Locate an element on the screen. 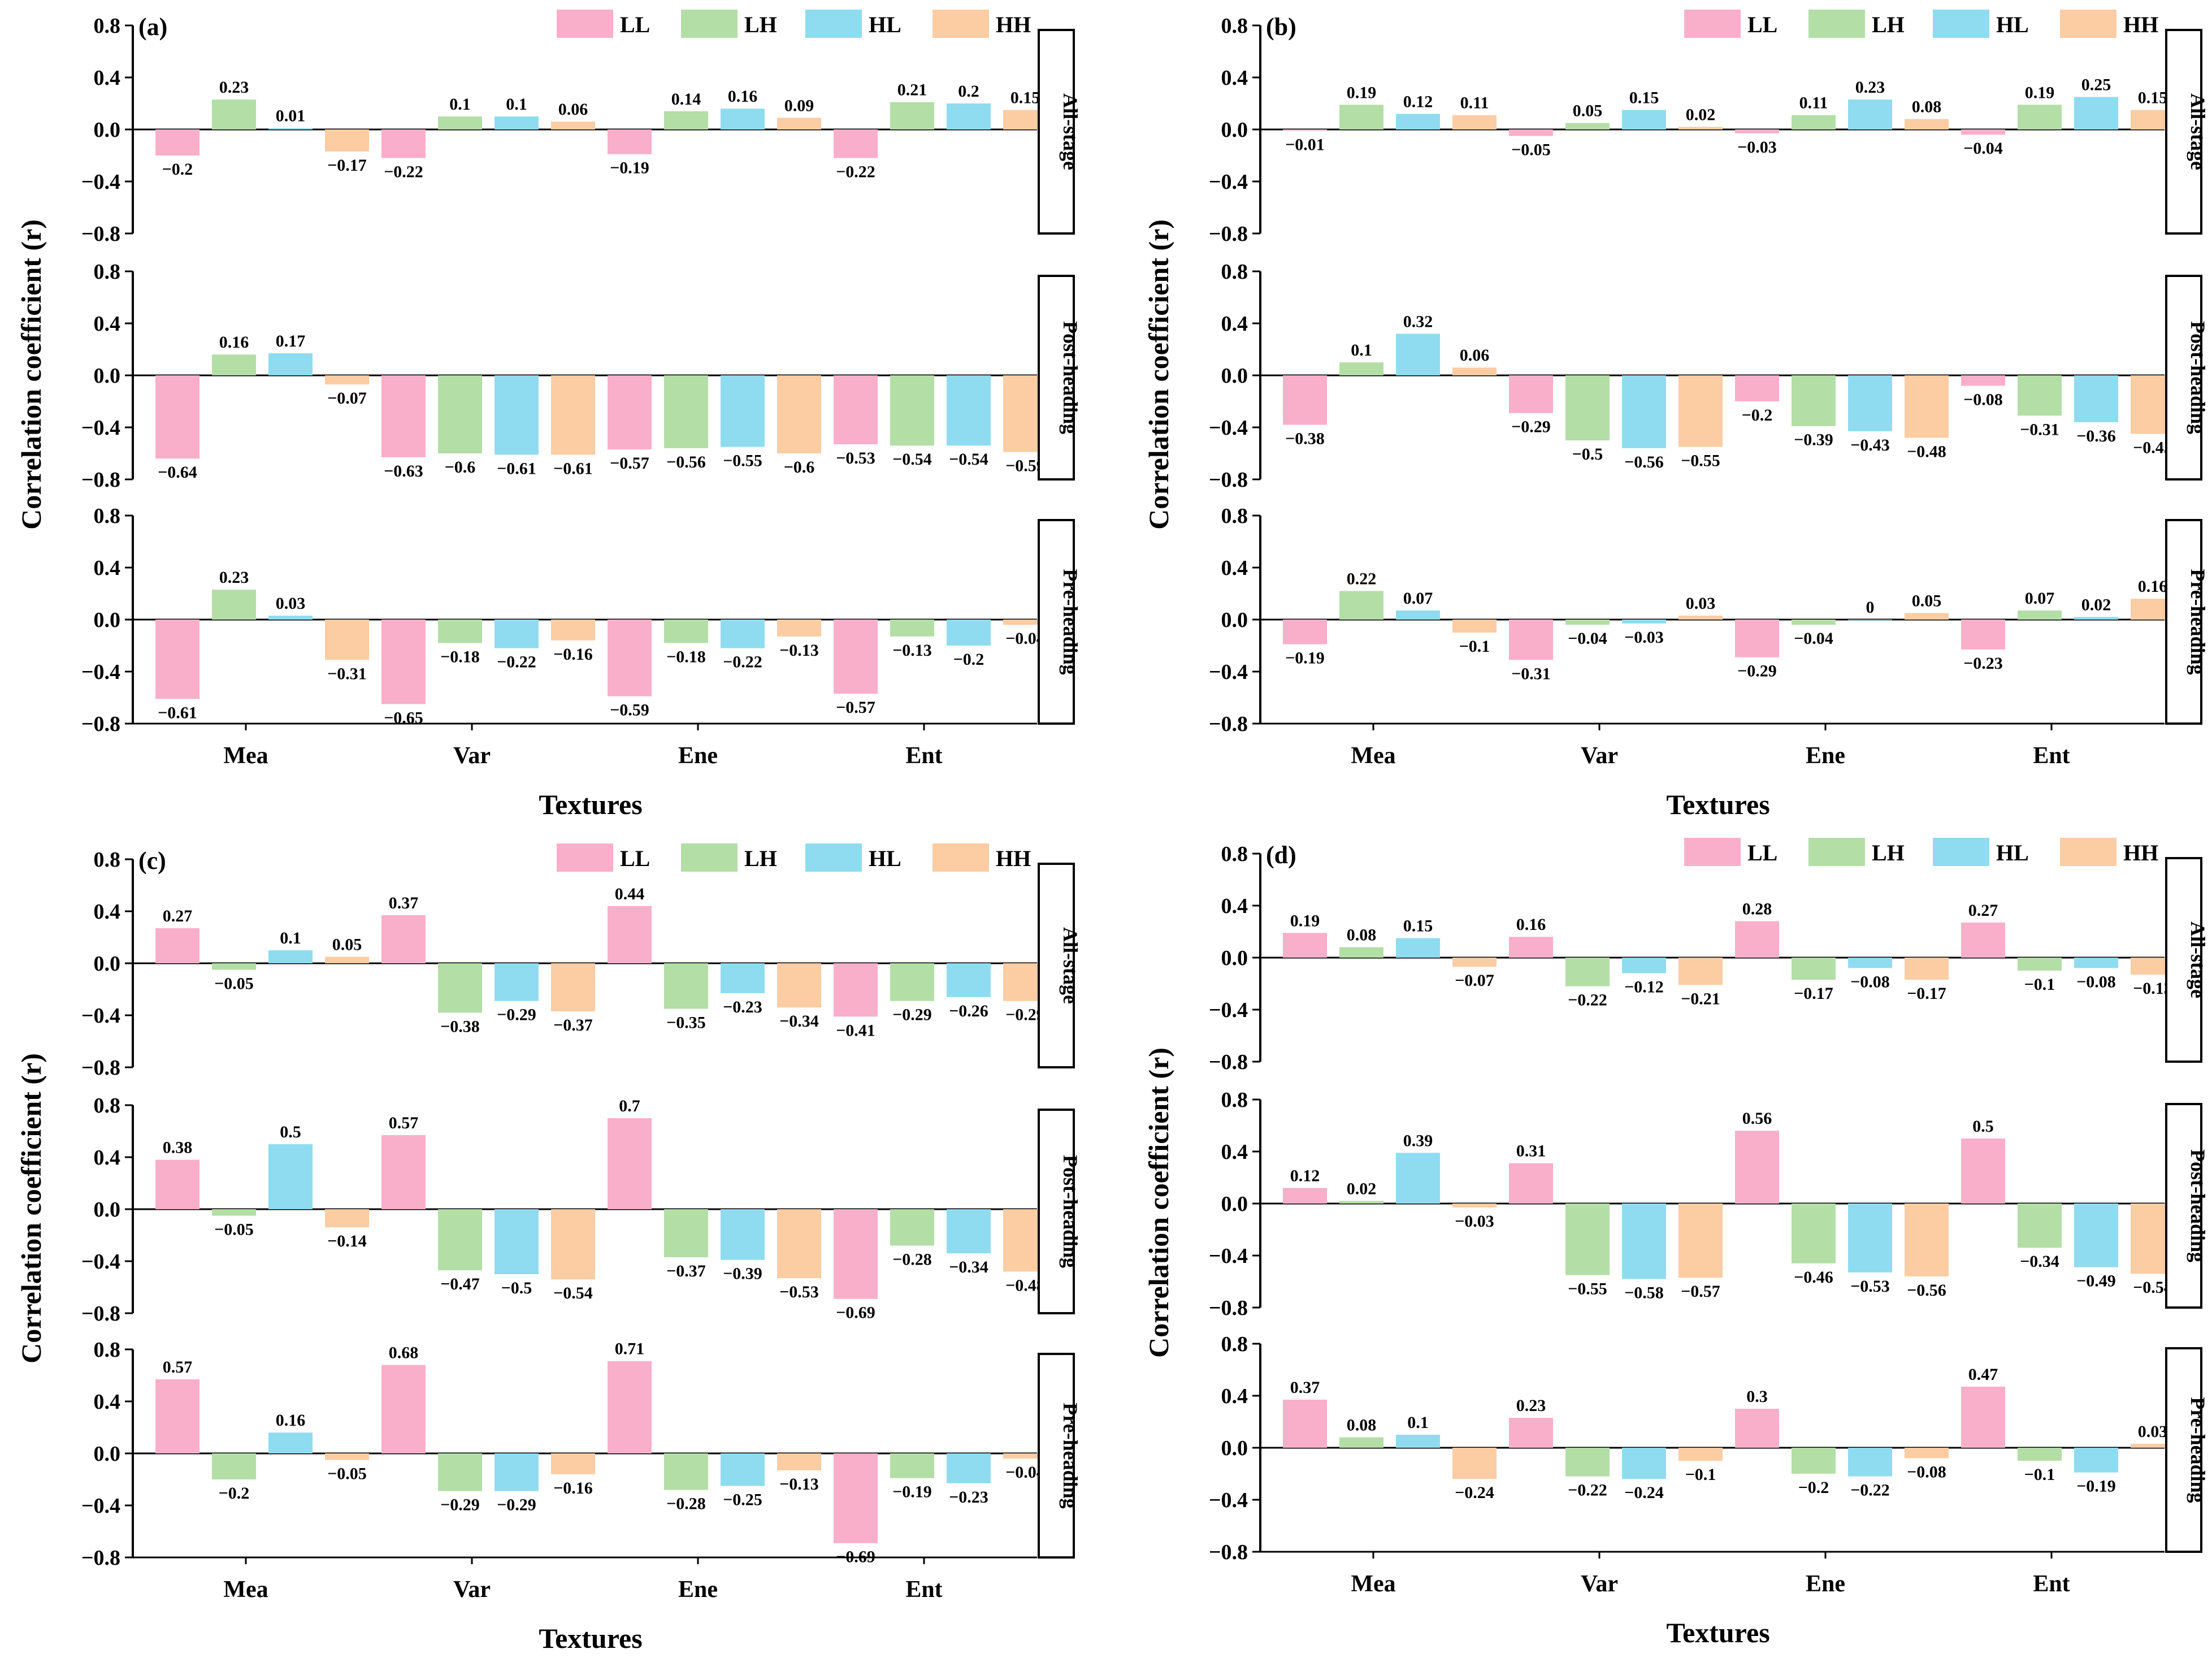 This screenshot has height=1662, width=2212. data-label: 0.06 is located at coordinates (573, 109).